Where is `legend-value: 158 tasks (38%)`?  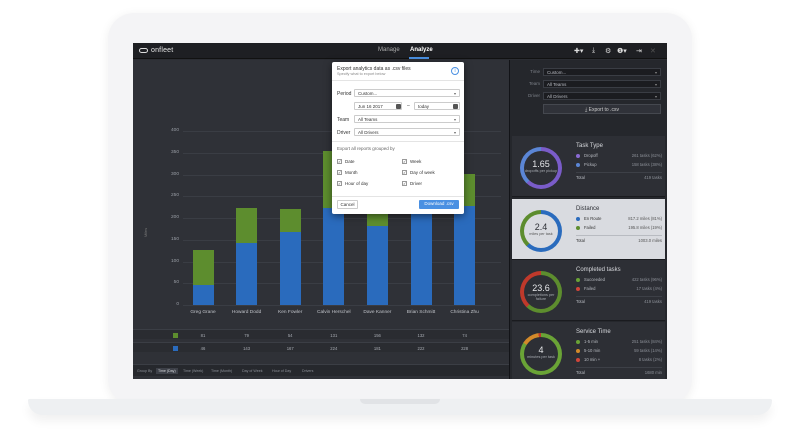 legend-value: 158 tasks (38%) is located at coordinates (646, 164).